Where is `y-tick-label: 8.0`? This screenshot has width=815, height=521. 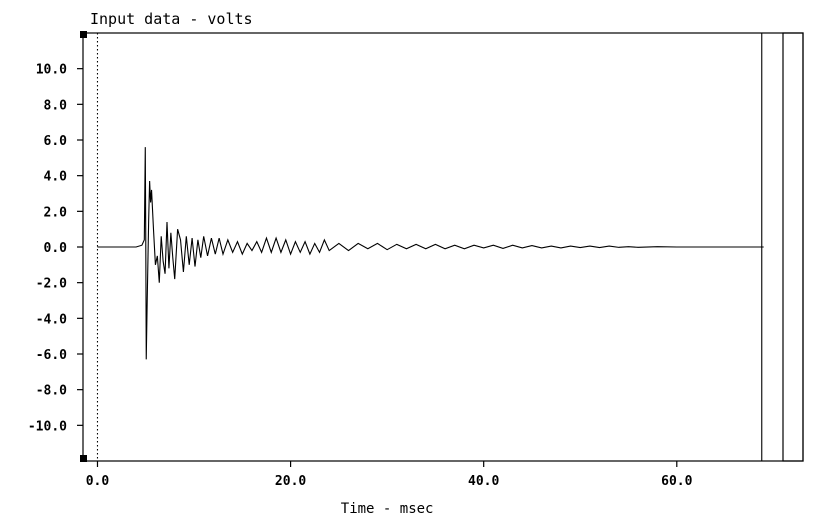
y-tick-label: 8.0 is located at coordinates (56, 105).